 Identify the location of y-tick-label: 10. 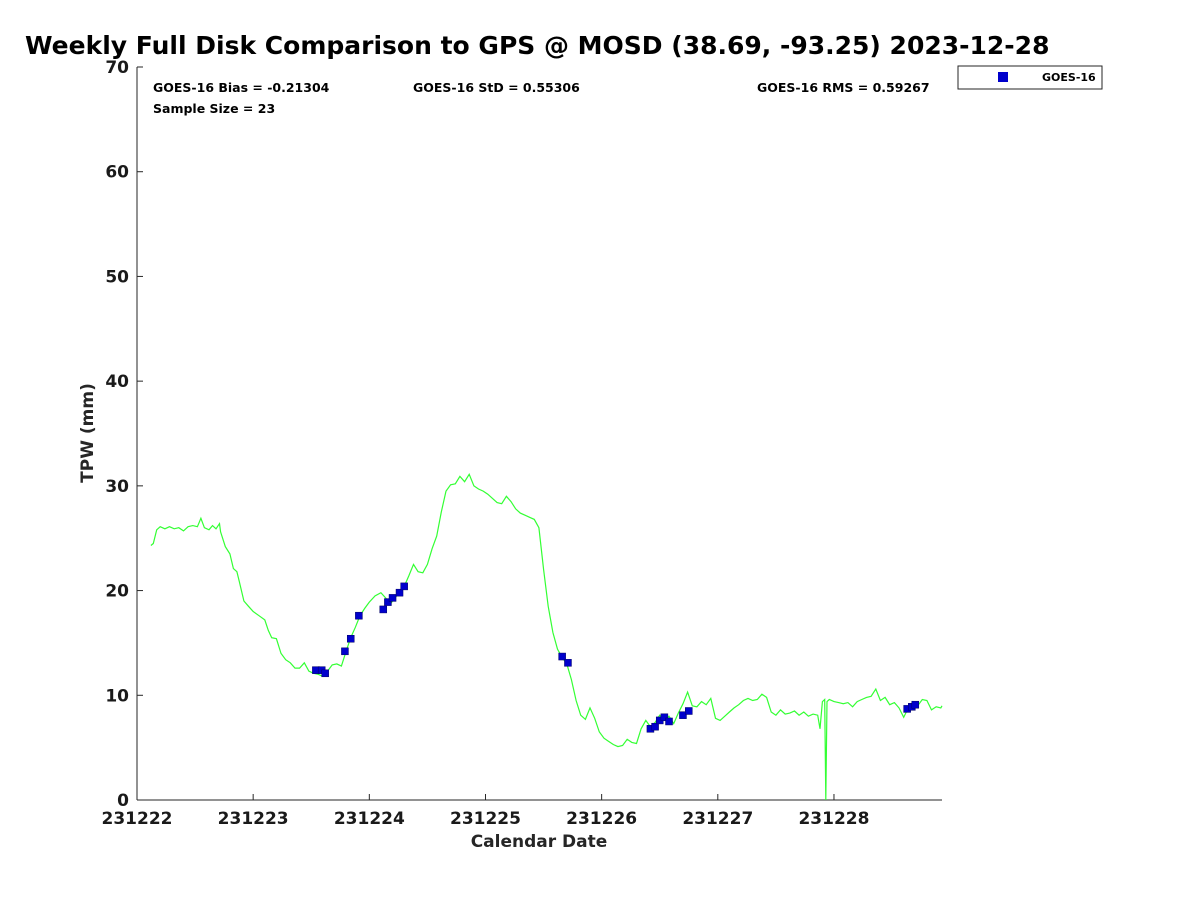
(117, 696).